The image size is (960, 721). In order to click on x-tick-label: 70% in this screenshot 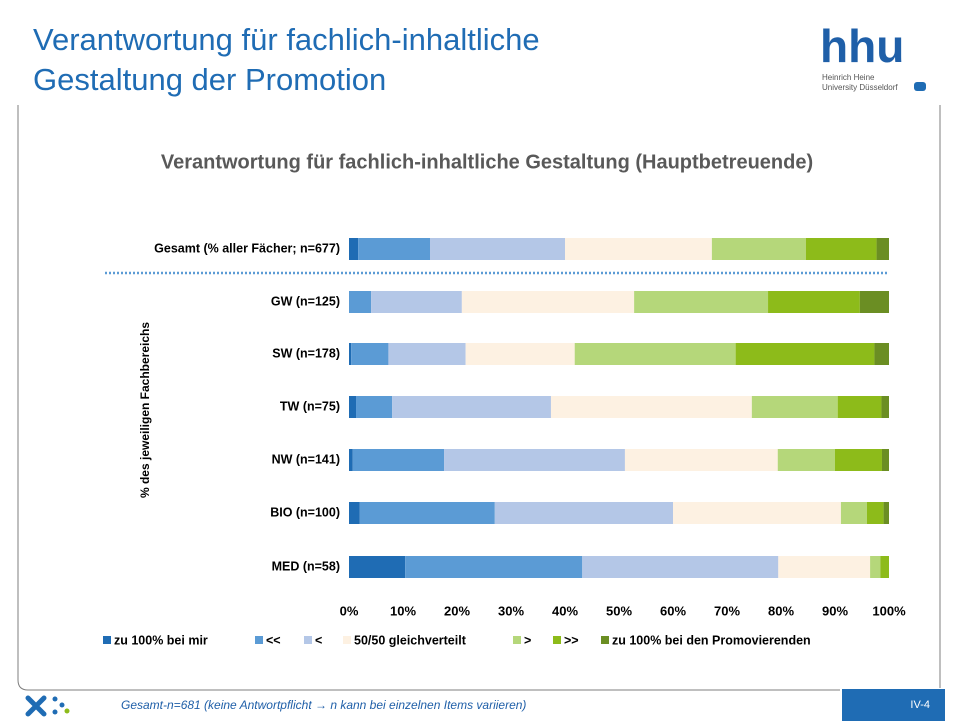, I will do `click(727, 610)`.